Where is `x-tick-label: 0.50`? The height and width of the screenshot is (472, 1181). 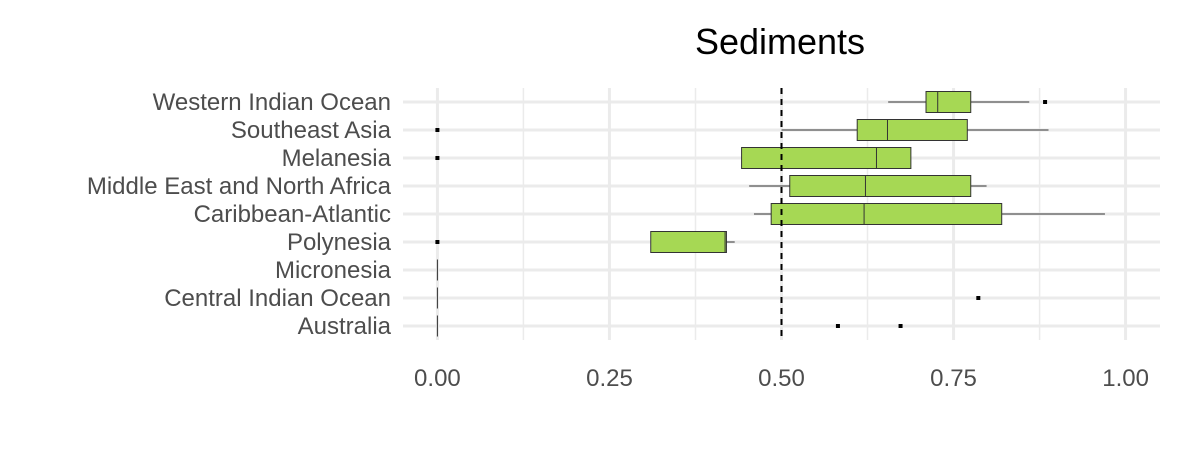
x-tick-label: 0.50 is located at coordinates (781, 378).